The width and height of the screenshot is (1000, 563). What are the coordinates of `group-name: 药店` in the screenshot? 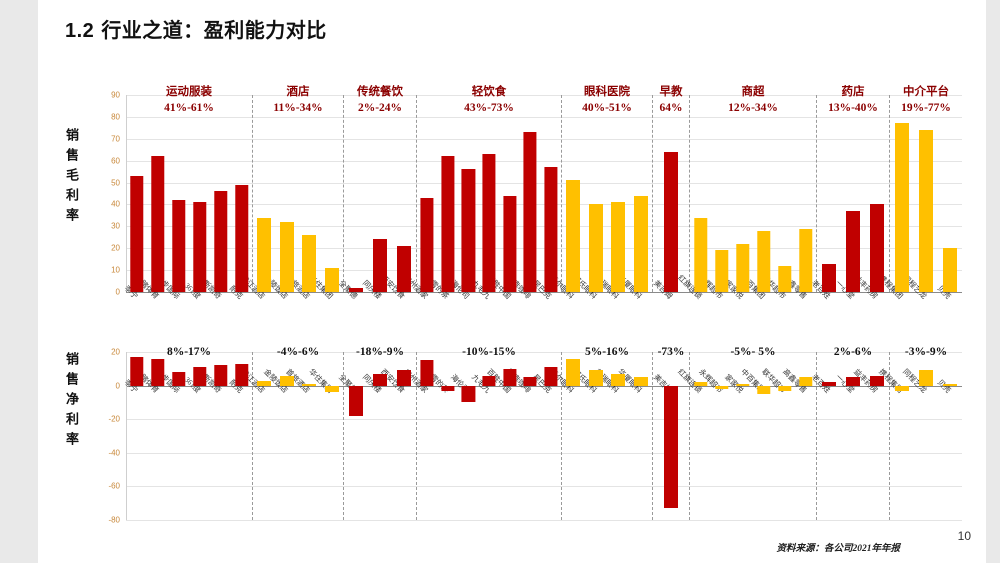 It's located at (853, 92).